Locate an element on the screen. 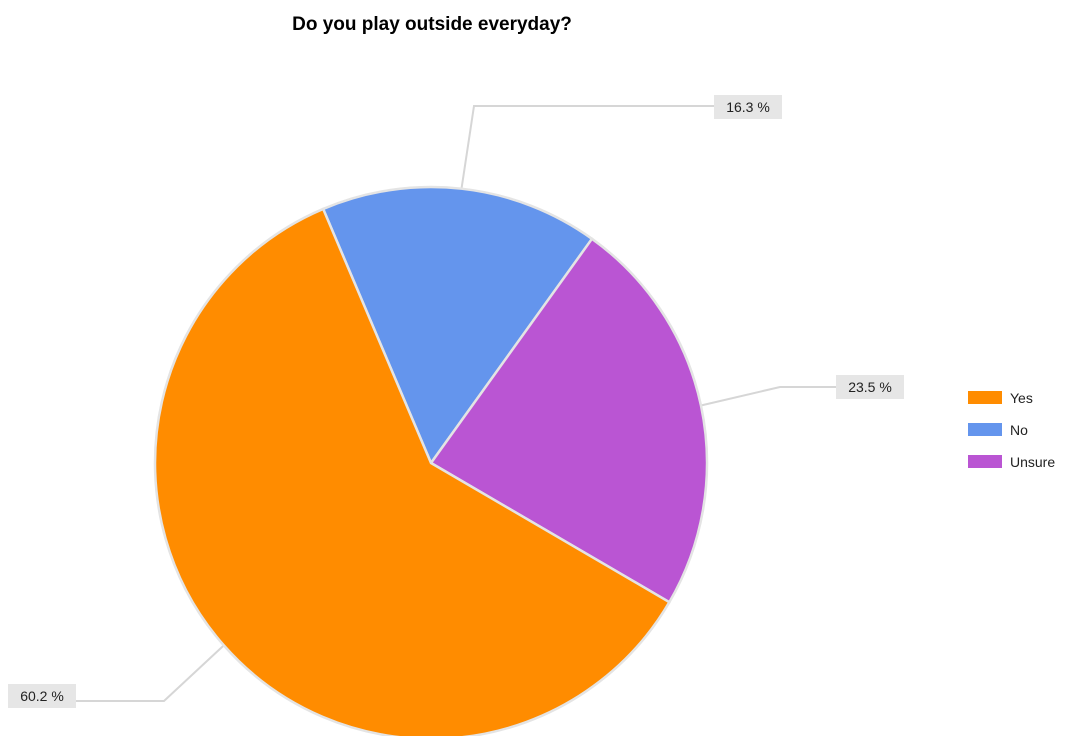  slice-label-no: 16.3 % is located at coordinates (748, 107).